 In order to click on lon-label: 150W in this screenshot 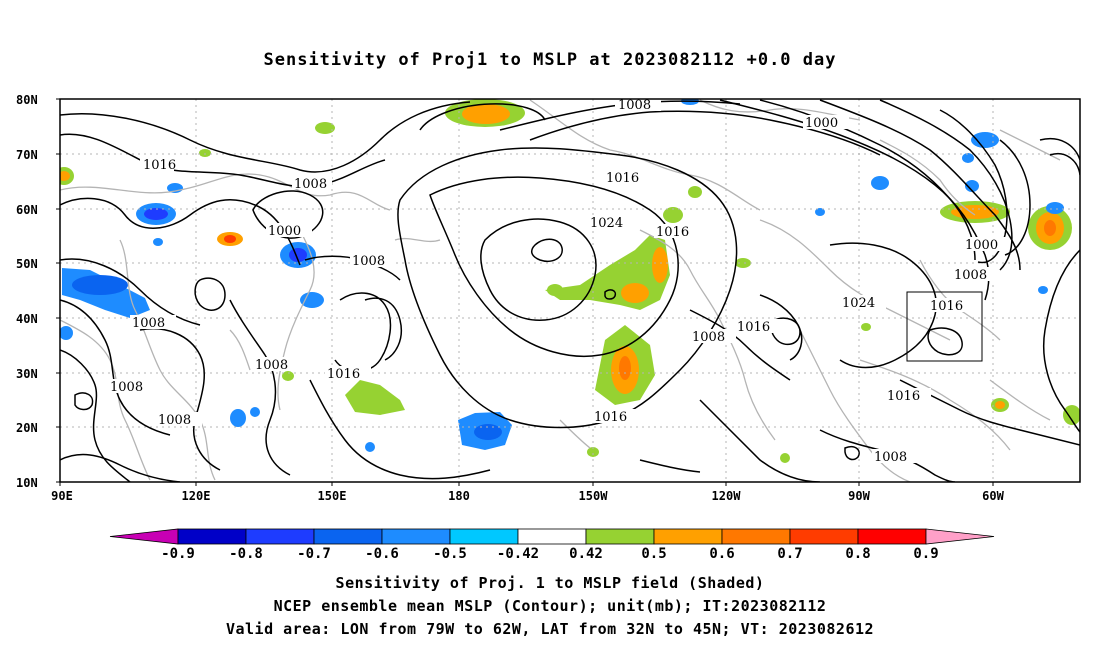, I will do `click(594, 496)`.